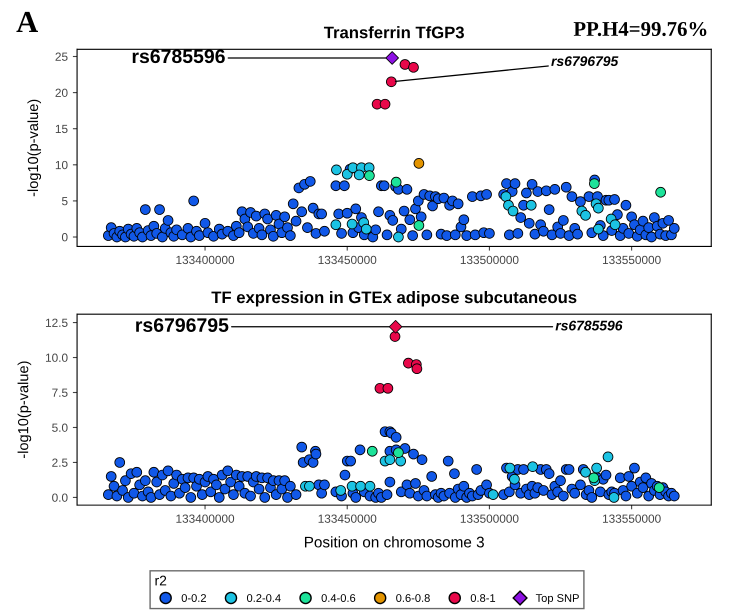 This screenshot has height=616, width=734. What do you see at coordinates (393, 298) in the screenshot?
I see `chart-title: TF expression in GTEx adipose subcutaneous` at bounding box center [393, 298].